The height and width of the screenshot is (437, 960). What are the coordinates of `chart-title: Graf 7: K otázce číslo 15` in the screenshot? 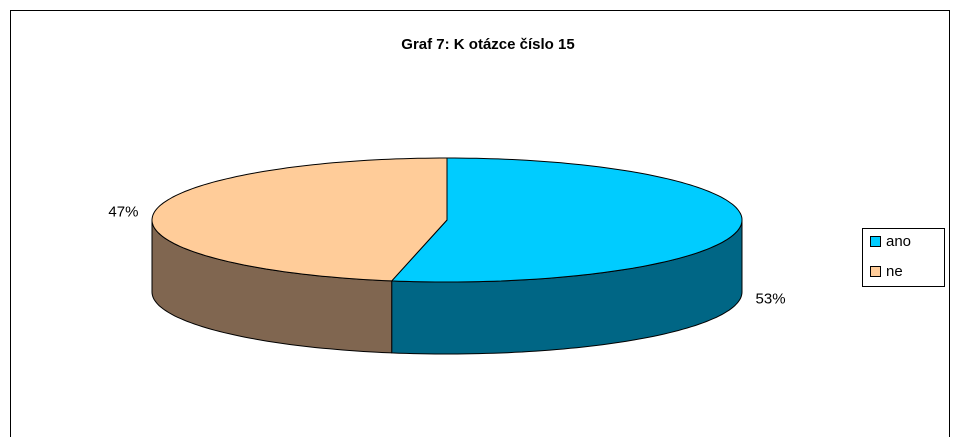 It's located at (487, 44).